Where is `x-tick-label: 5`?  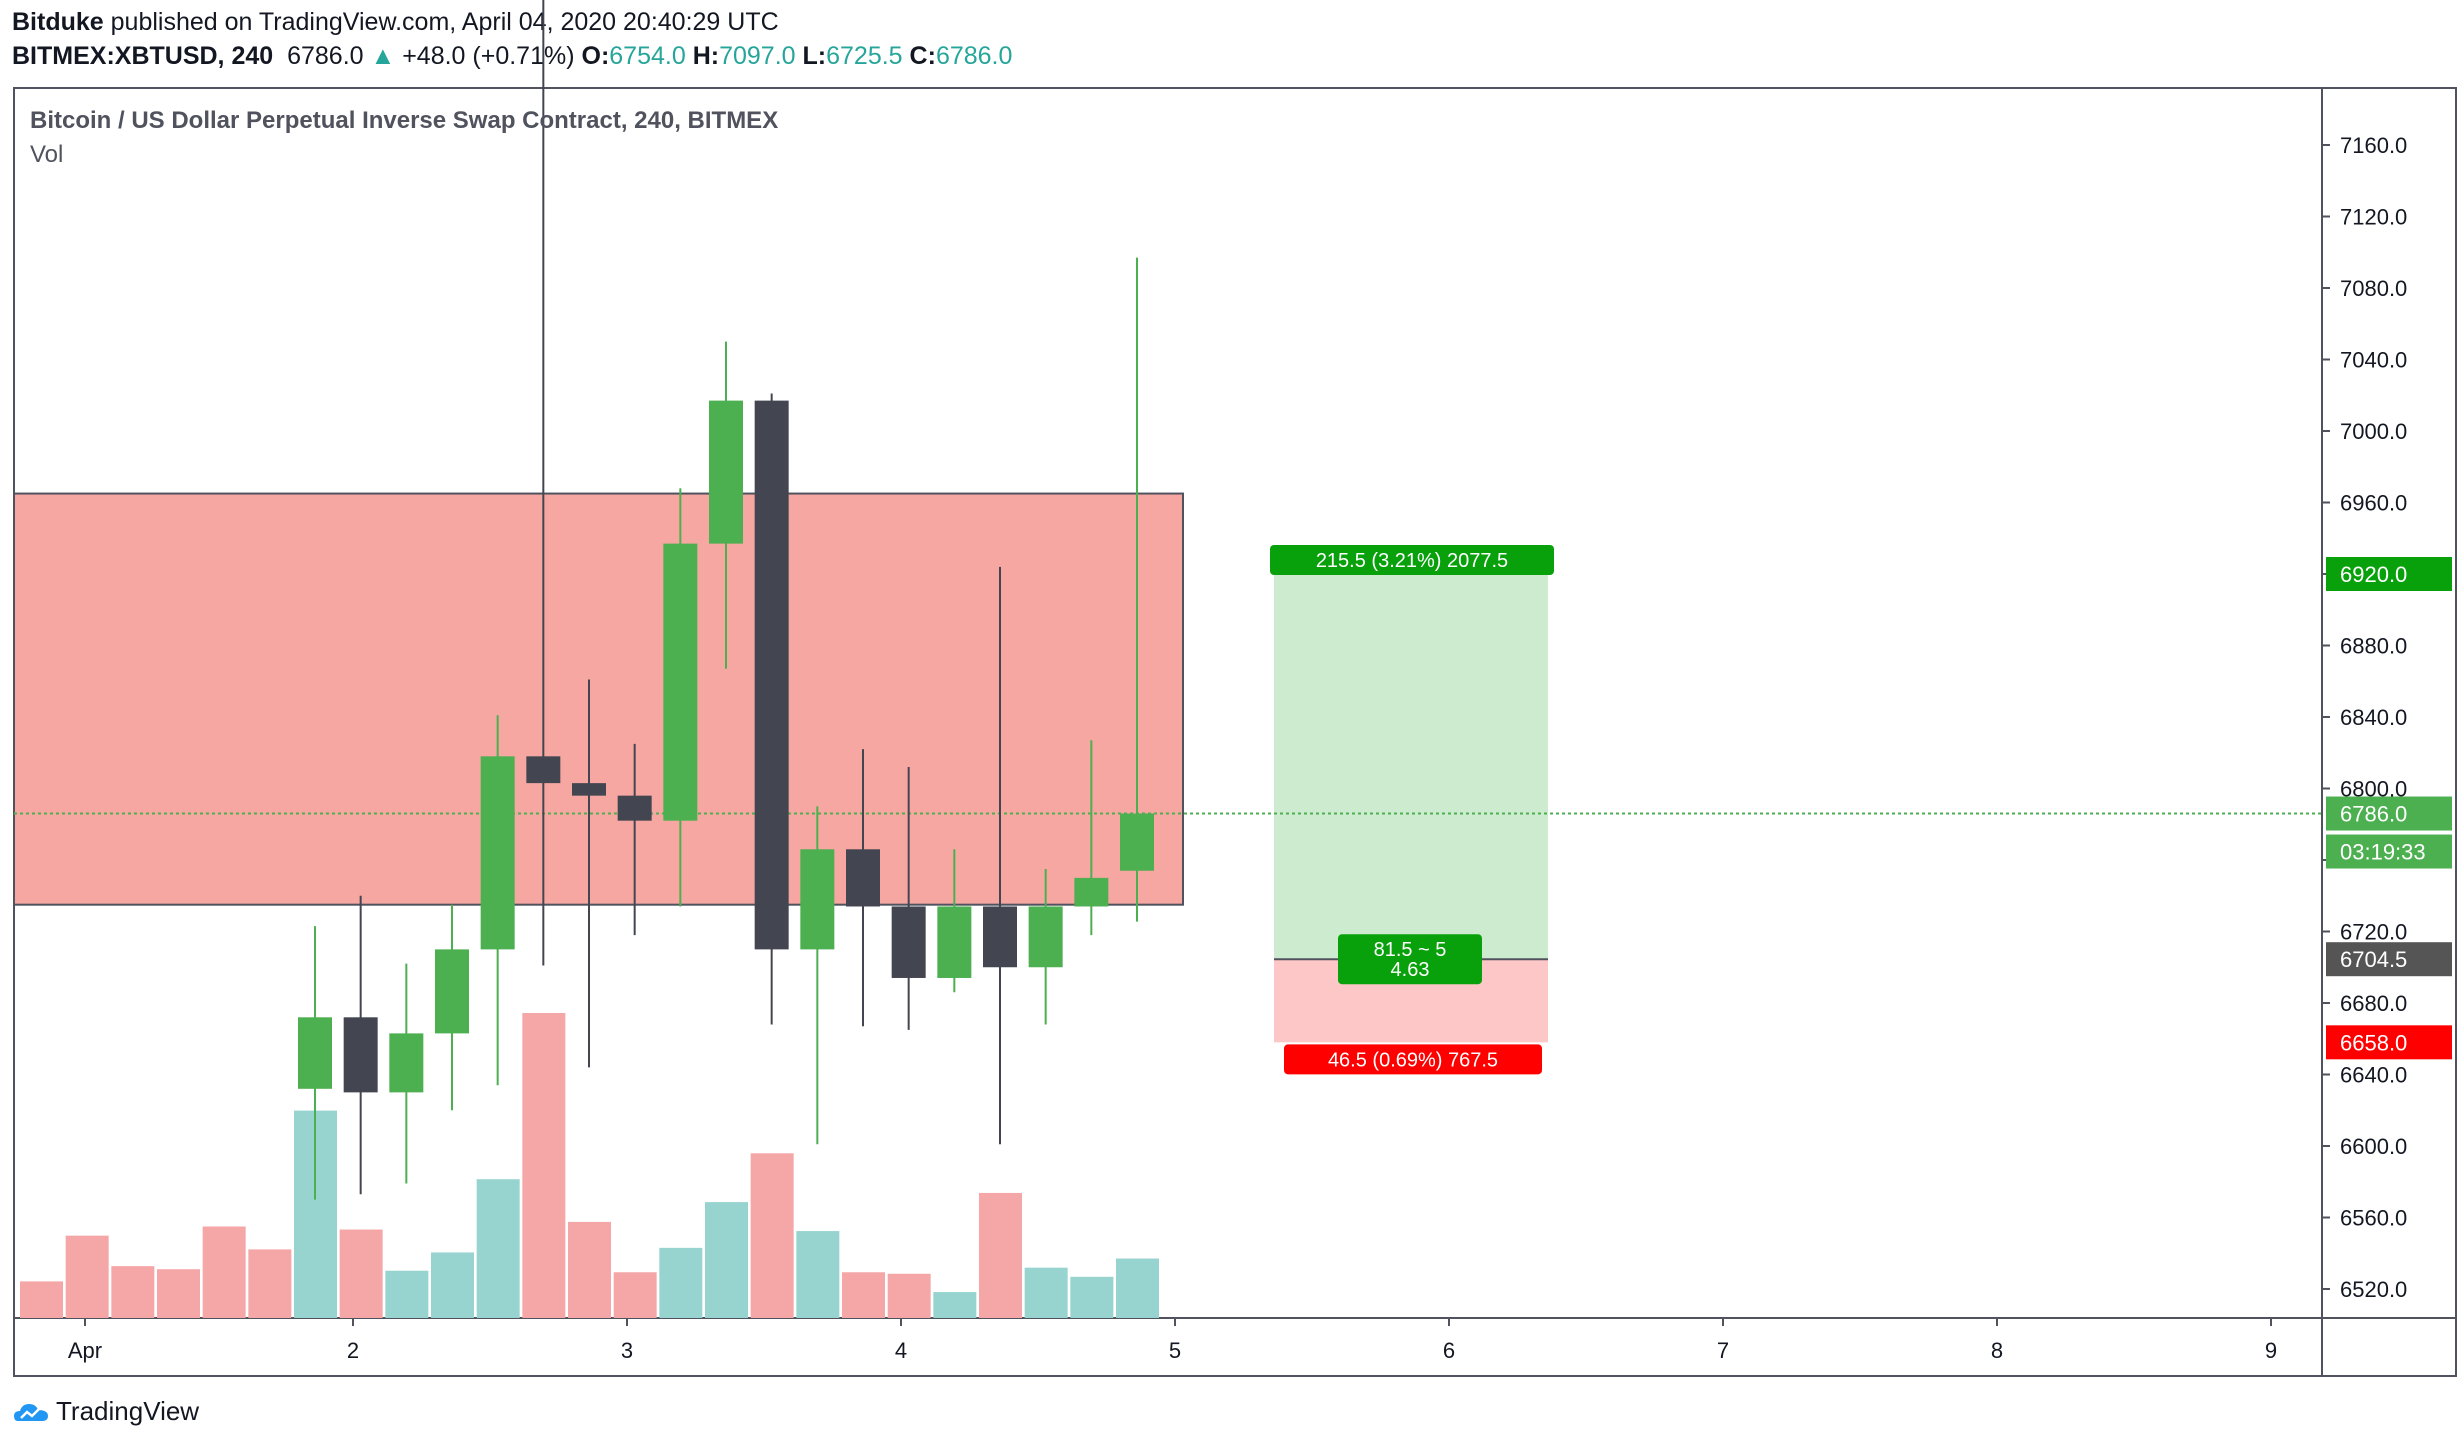
x-tick-label: 5 is located at coordinates (1175, 1350).